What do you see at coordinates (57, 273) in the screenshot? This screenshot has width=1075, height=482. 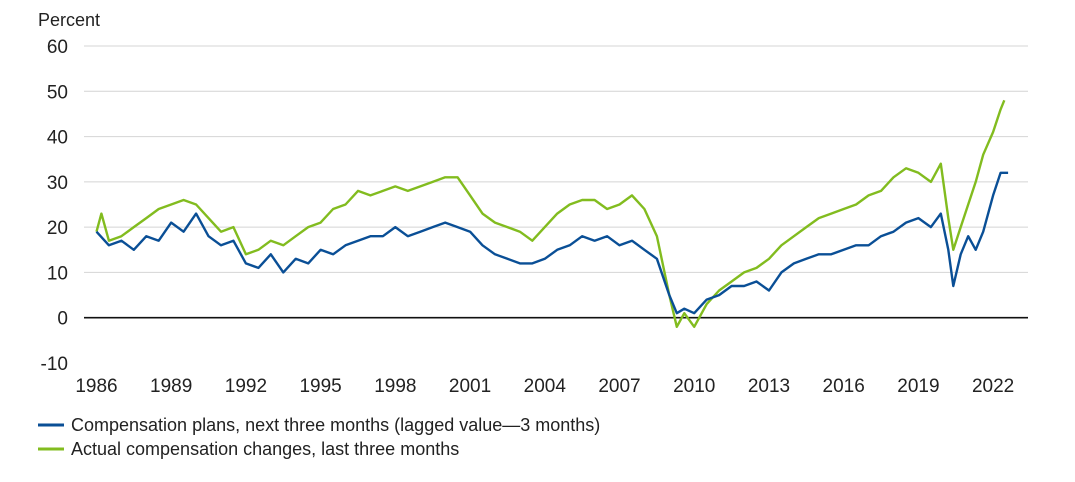 I see `y-tick-label: 10` at bounding box center [57, 273].